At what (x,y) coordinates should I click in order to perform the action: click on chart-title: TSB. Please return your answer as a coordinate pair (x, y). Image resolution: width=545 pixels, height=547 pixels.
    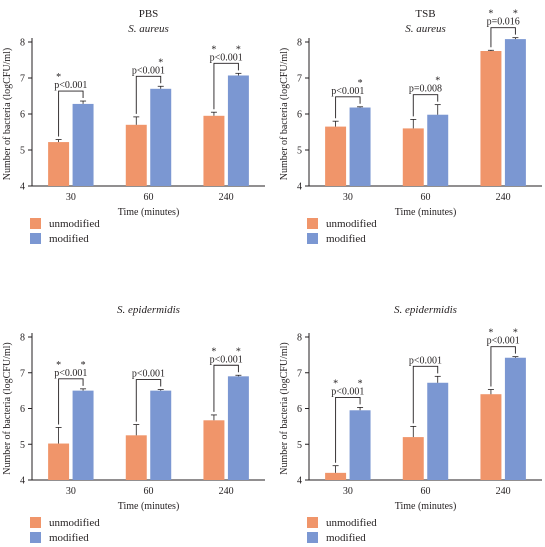
    Looking at the image, I should click on (425, 14).